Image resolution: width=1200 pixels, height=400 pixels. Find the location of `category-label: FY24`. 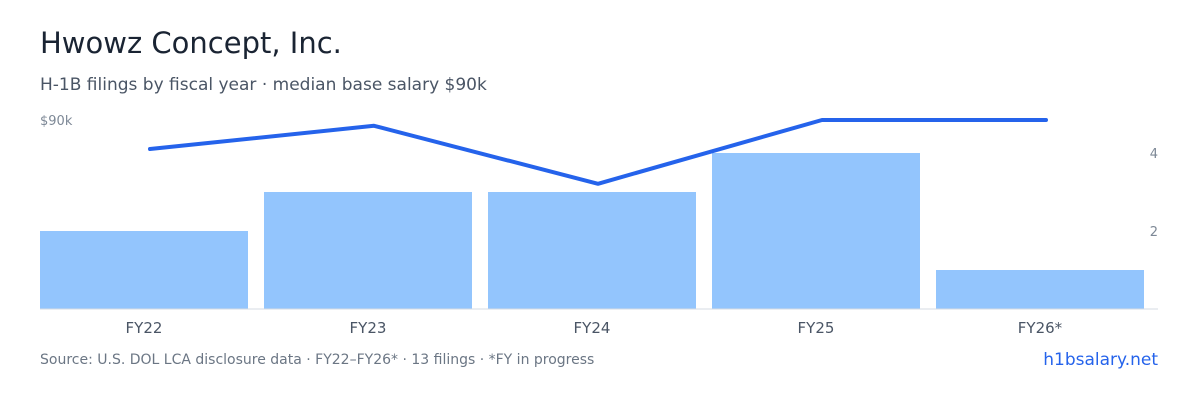

category-label: FY24 is located at coordinates (592, 328).